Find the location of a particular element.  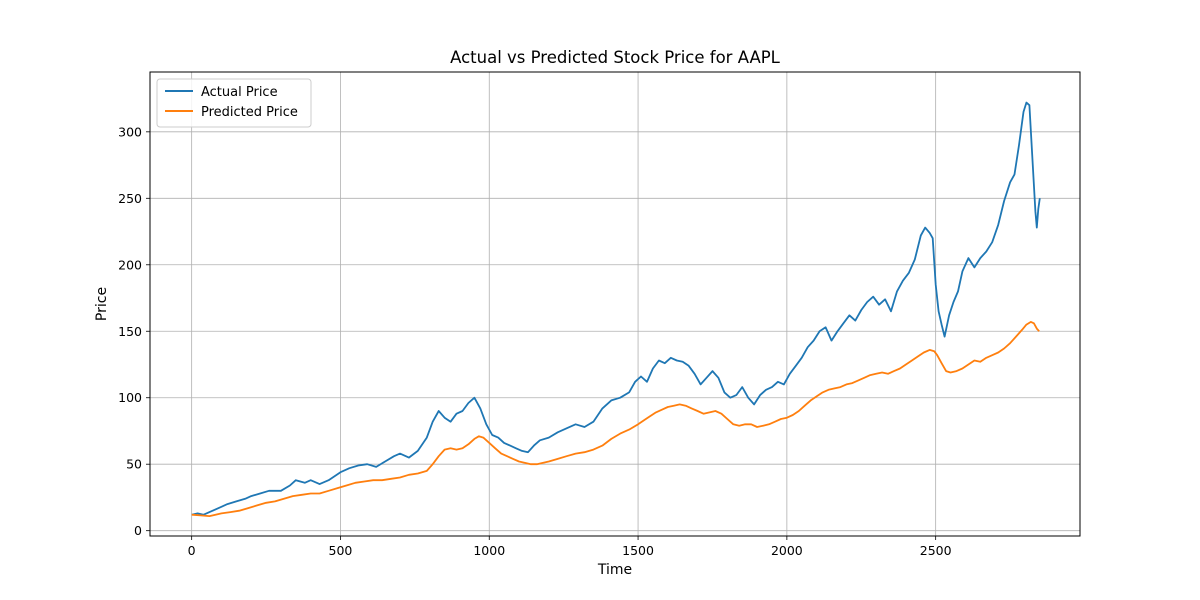

y-tick-label: 300 is located at coordinates (130, 131).